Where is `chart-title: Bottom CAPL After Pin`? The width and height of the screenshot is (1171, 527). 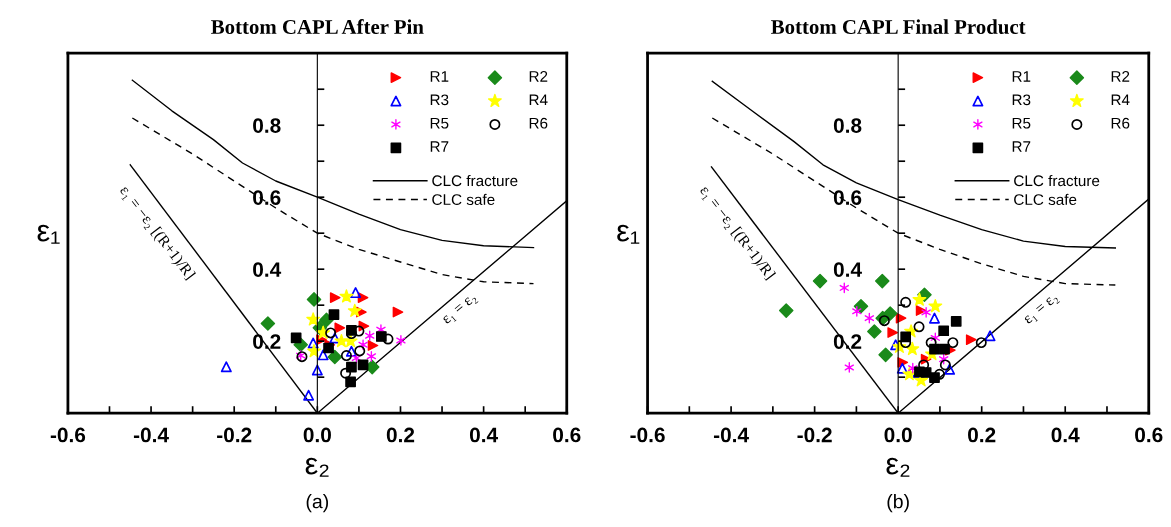
chart-title: Bottom CAPL After Pin is located at coordinates (317, 26).